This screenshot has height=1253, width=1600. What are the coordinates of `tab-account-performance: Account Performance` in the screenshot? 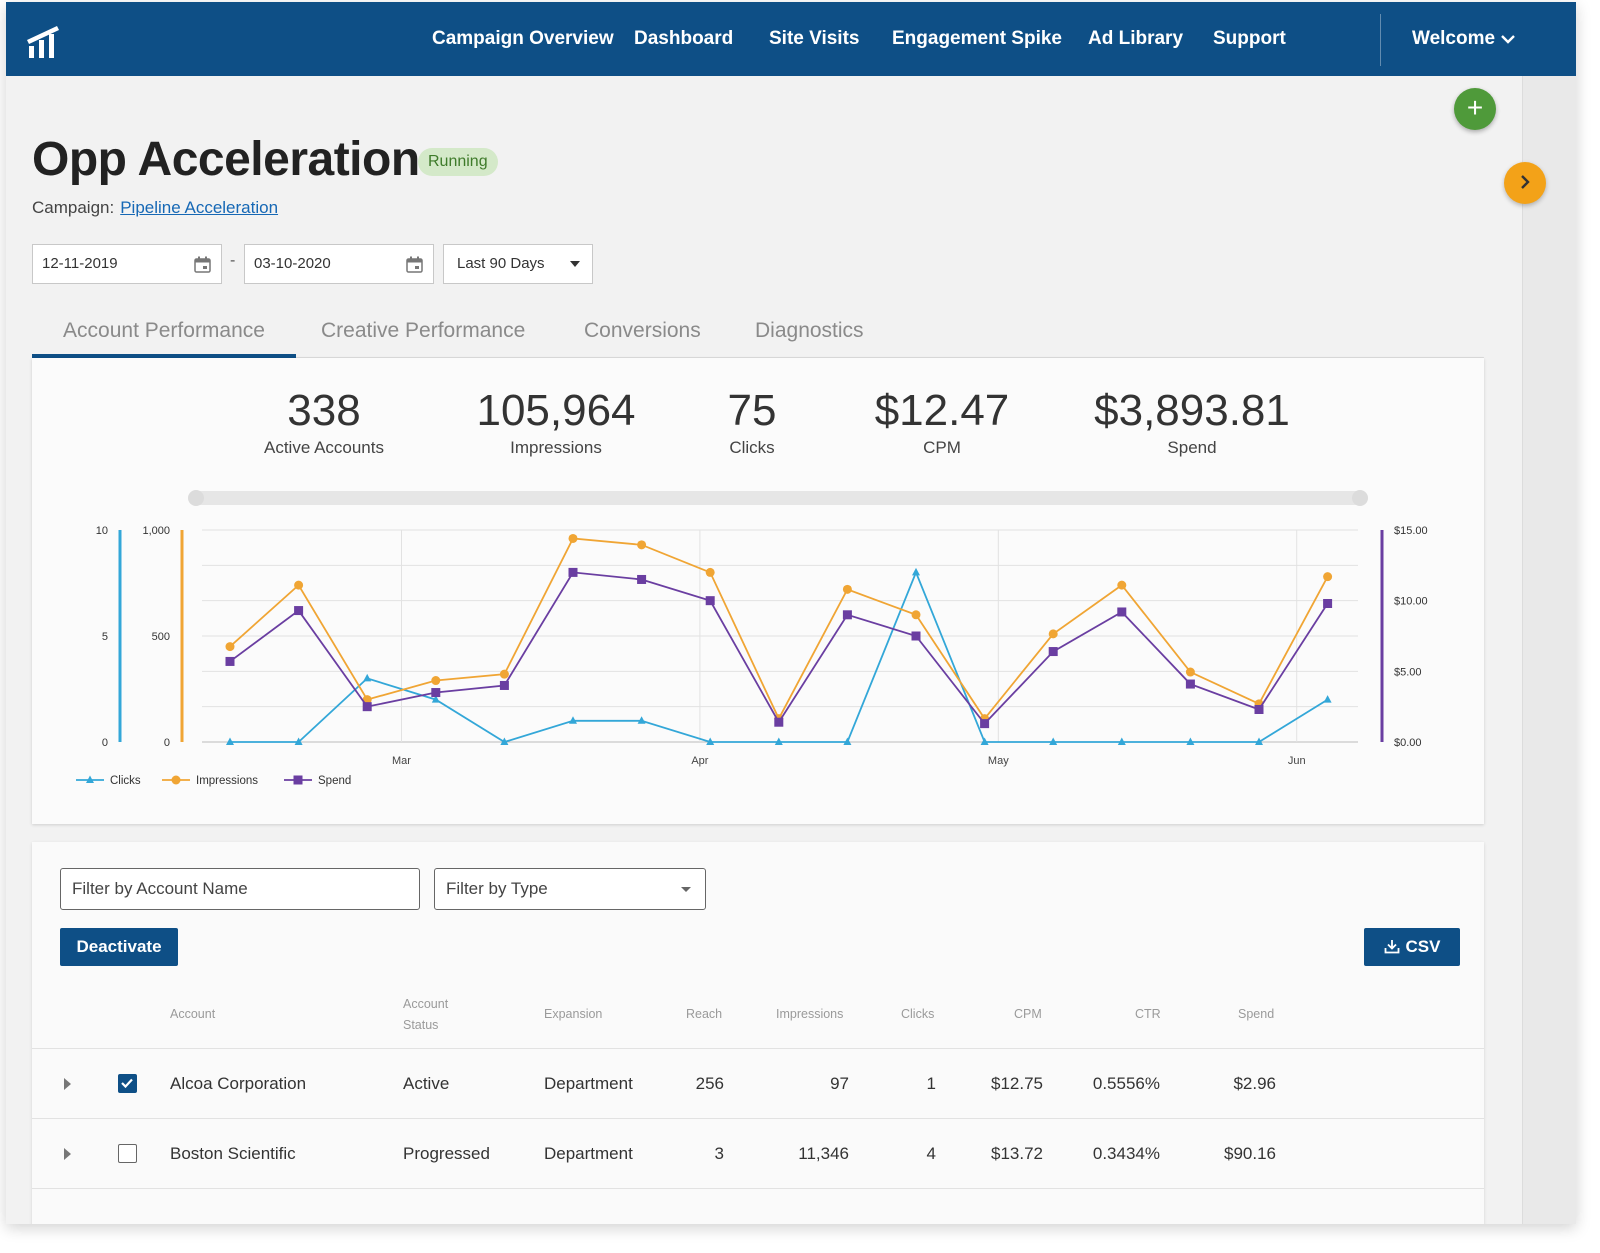 It's located at (164, 332).